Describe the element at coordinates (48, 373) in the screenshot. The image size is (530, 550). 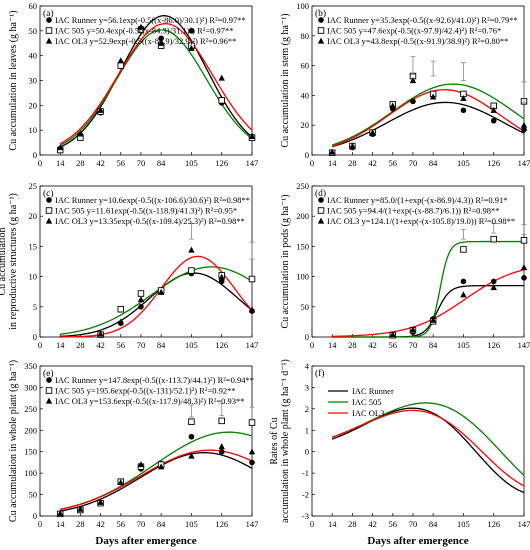
I see `panel-label: (e)` at that location.